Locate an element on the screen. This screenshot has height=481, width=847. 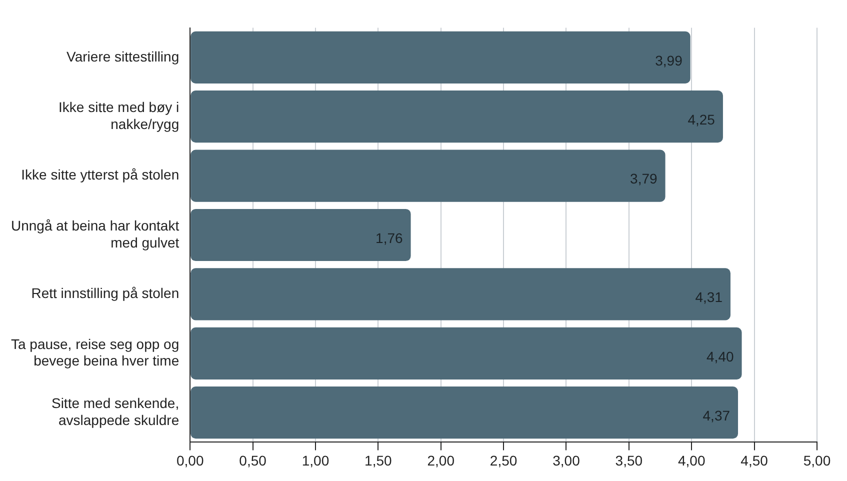
y-tick-label: Sitte med senkende, avslappede skuldre is located at coordinates (115, 411).